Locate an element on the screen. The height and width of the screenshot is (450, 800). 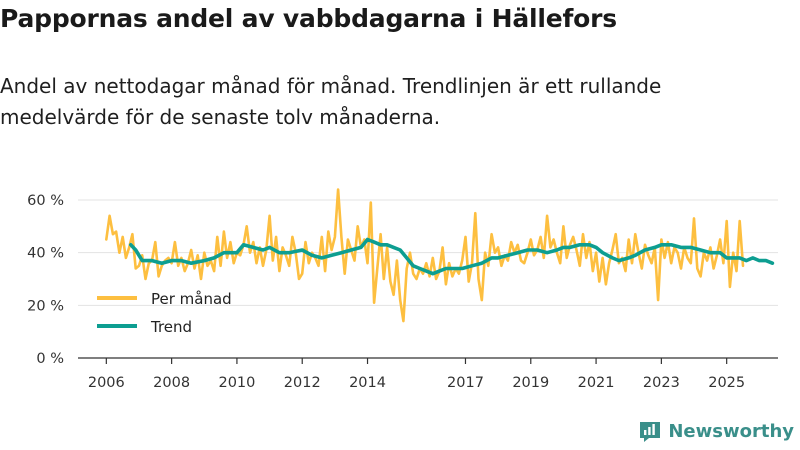
legend-label-per-manad: Per månad is located at coordinates (191, 299).